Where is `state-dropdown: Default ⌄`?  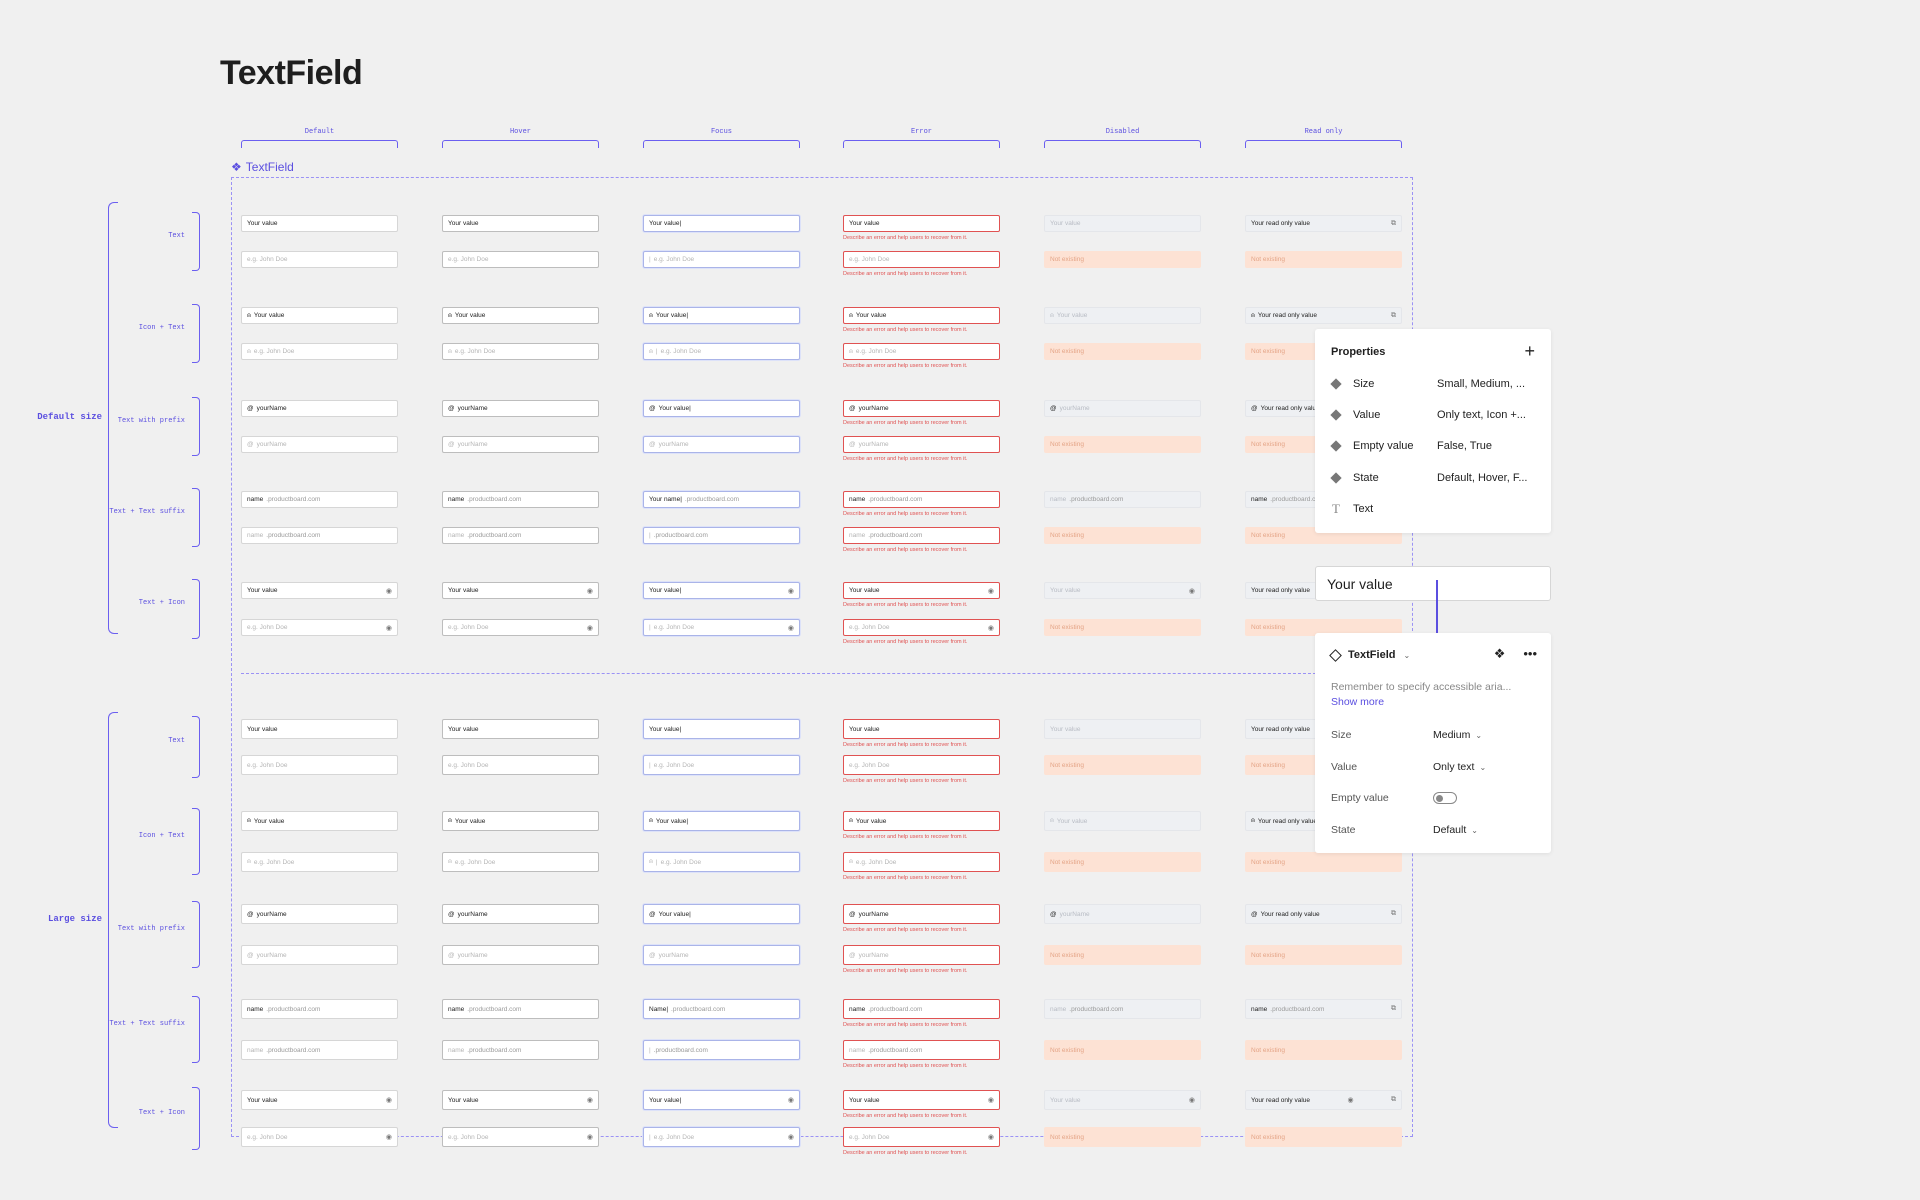 state-dropdown: Default ⌄ is located at coordinates (1455, 830).